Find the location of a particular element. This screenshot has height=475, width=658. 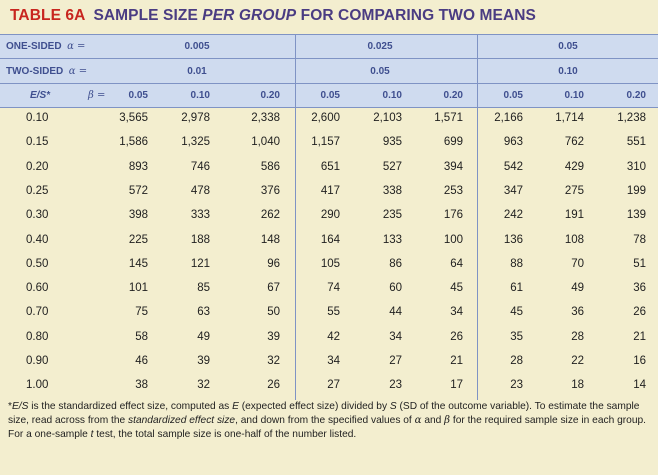

sample-size-cell: 262 is located at coordinates (270, 215).